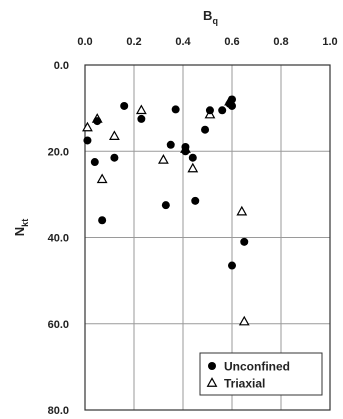 The image size is (343, 419). I want to click on legend-box, so click(261, 374).